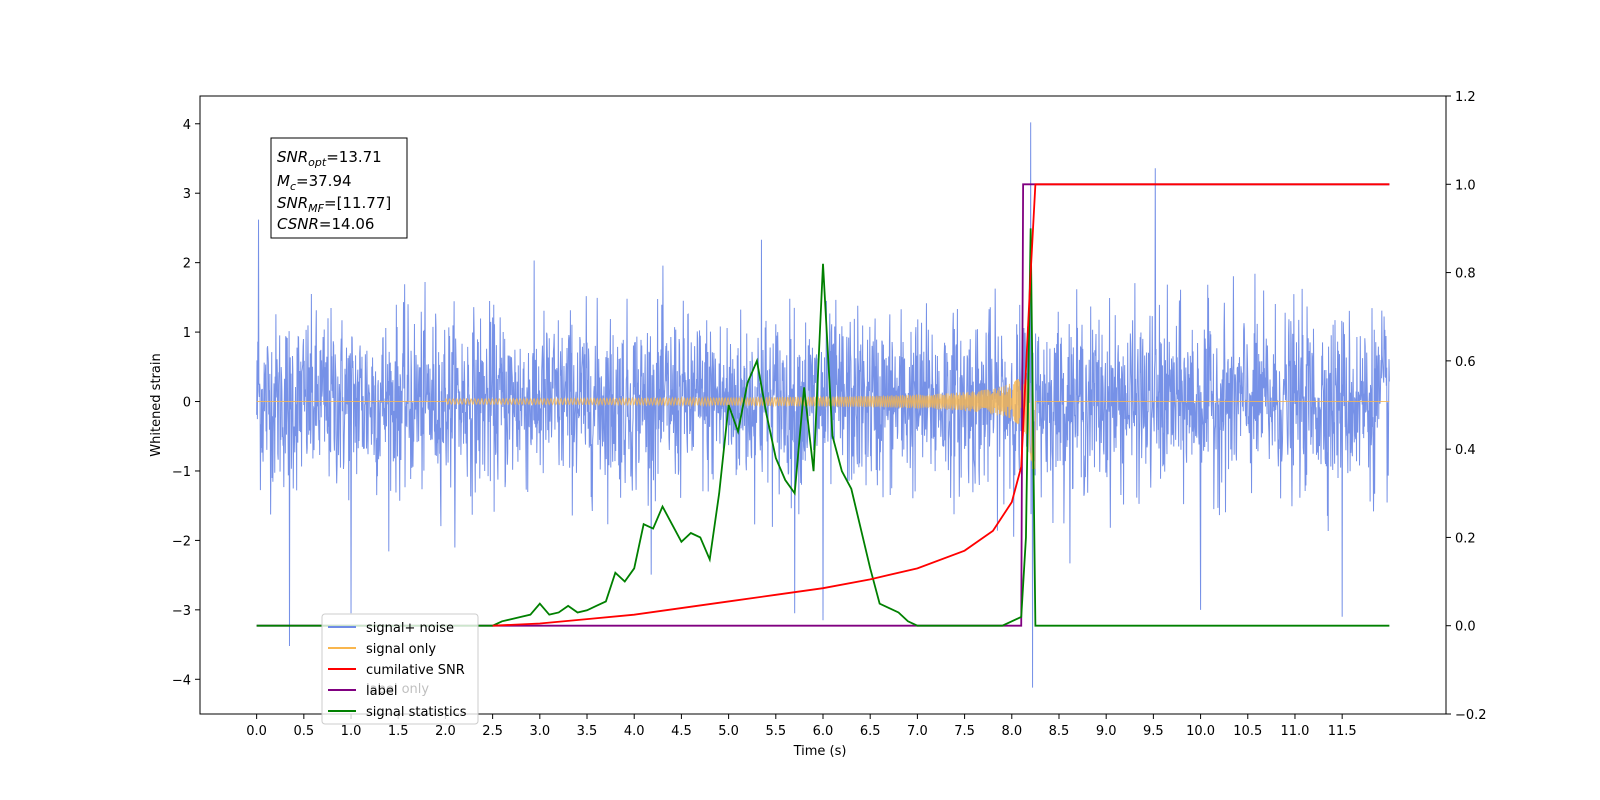  I want to click on legend-hidden-label: label only, so click(397, 689).